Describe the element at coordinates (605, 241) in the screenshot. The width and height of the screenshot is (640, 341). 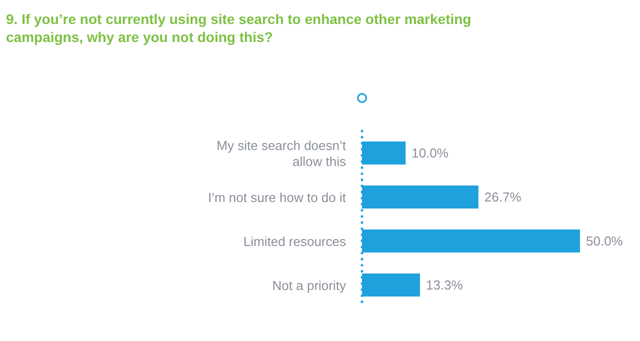
I see `data-label: 50.0%` at that location.